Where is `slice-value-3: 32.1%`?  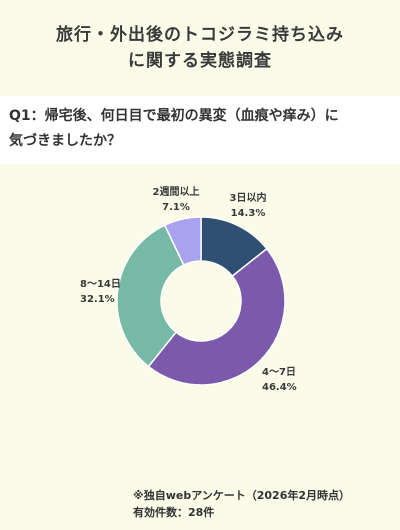 slice-value-3: 32.1% is located at coordinates (97, 299).